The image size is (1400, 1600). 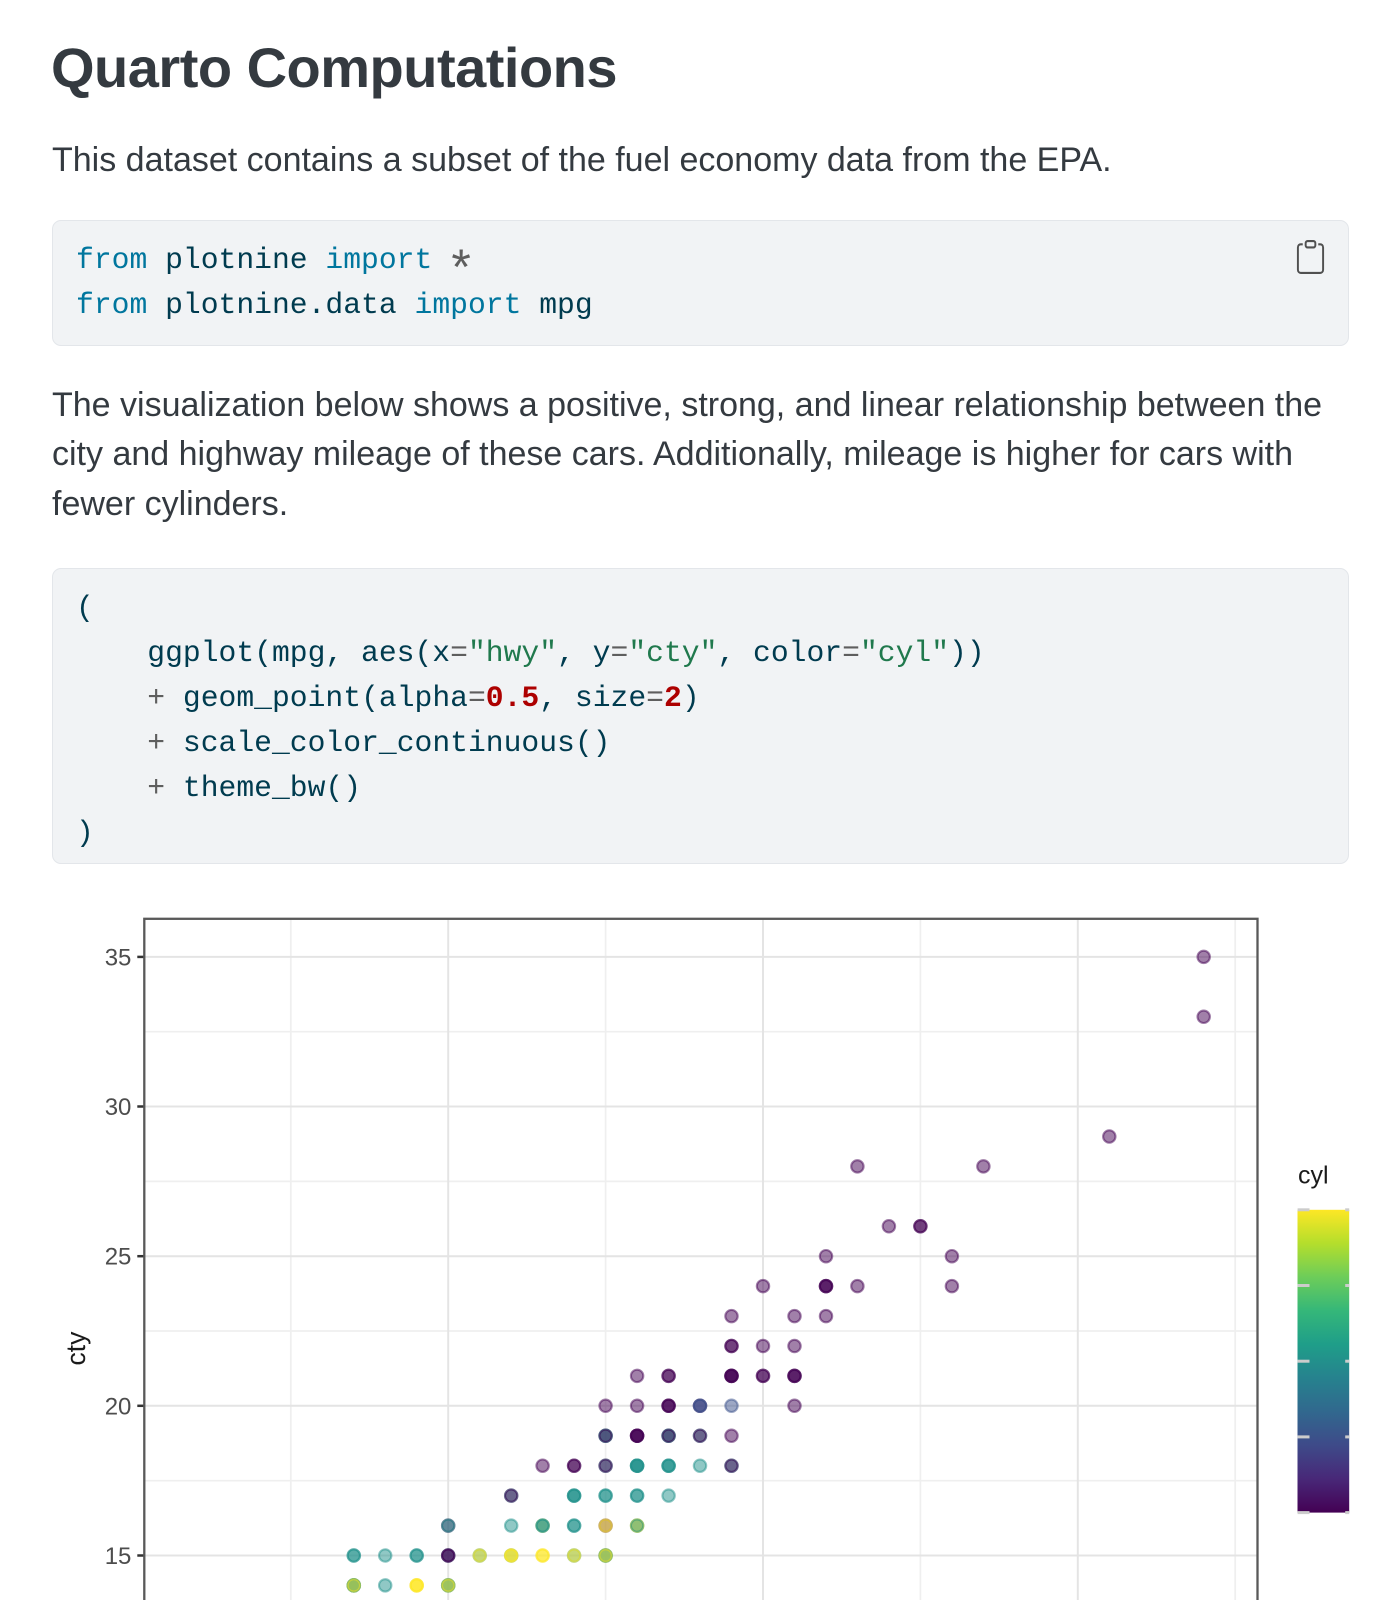 I want to click on svg-text: cty, so click(x=76, y=1348).